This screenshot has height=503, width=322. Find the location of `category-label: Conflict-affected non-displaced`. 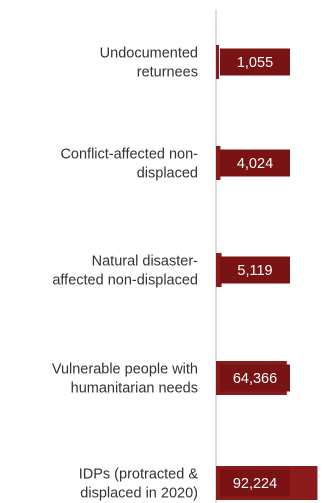

category-label: Conflict-affected non-displaced is located at coordinates (129, 164).